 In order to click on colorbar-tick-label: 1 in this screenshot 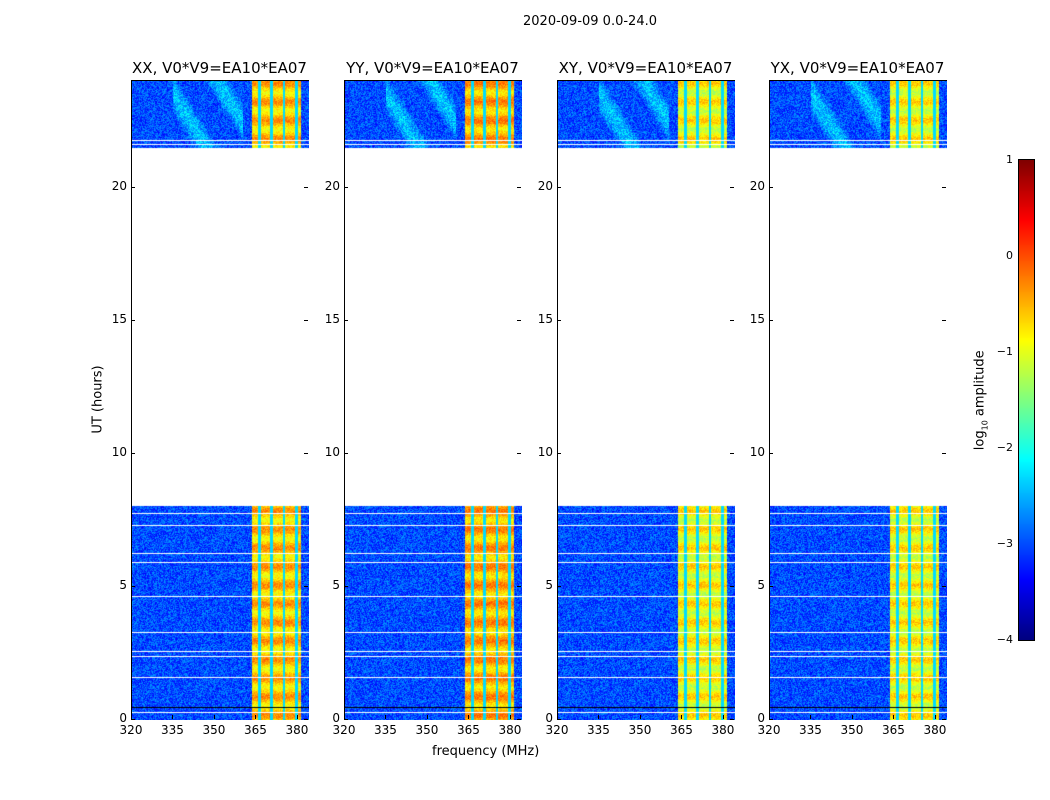, I will do `click(1009, 159)`.